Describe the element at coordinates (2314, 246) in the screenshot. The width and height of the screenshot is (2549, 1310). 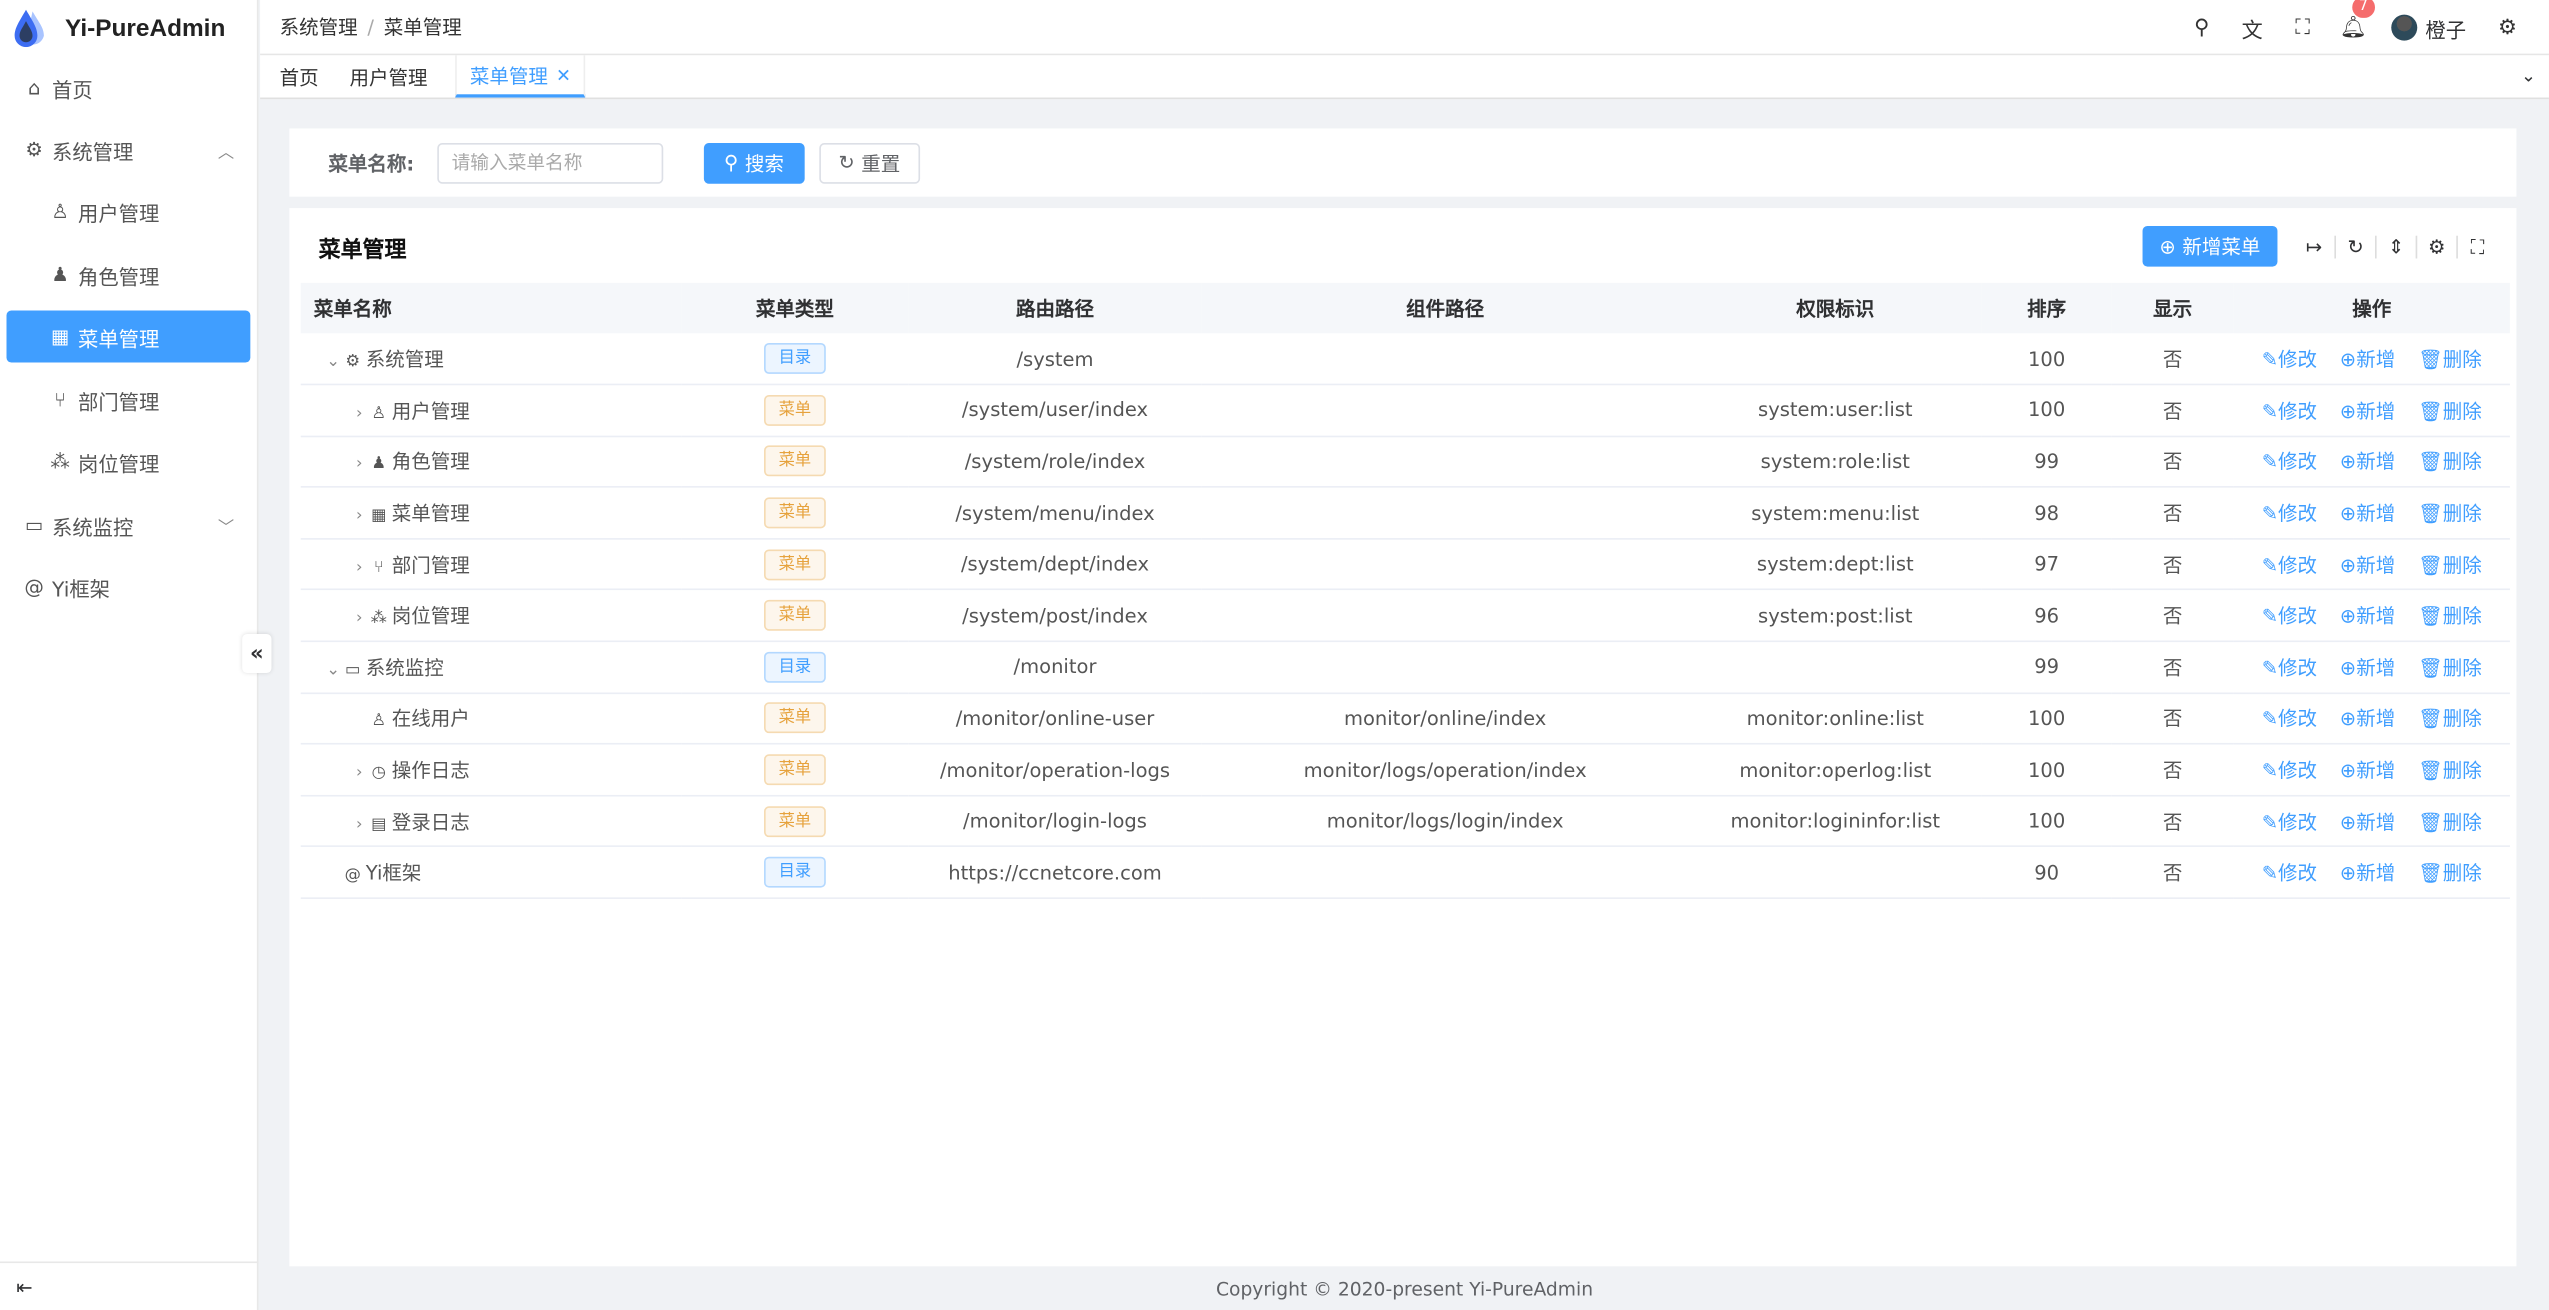
I see `expand-collapse-icon: ↦` at that location.